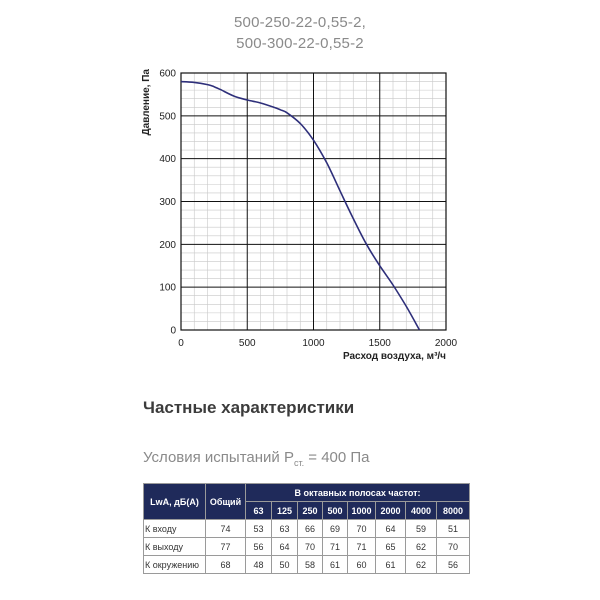 The height and width of the screenshot is (600, 600). Describe the element at coordinates (225, 564) in the screenshot. I see `row-total: 68` at that location.